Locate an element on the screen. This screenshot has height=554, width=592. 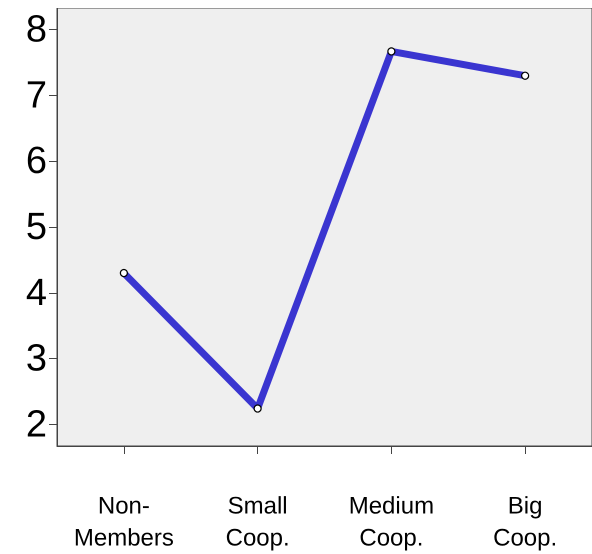
x-tick-label: Non-Members is located at coordinates (124, 522).